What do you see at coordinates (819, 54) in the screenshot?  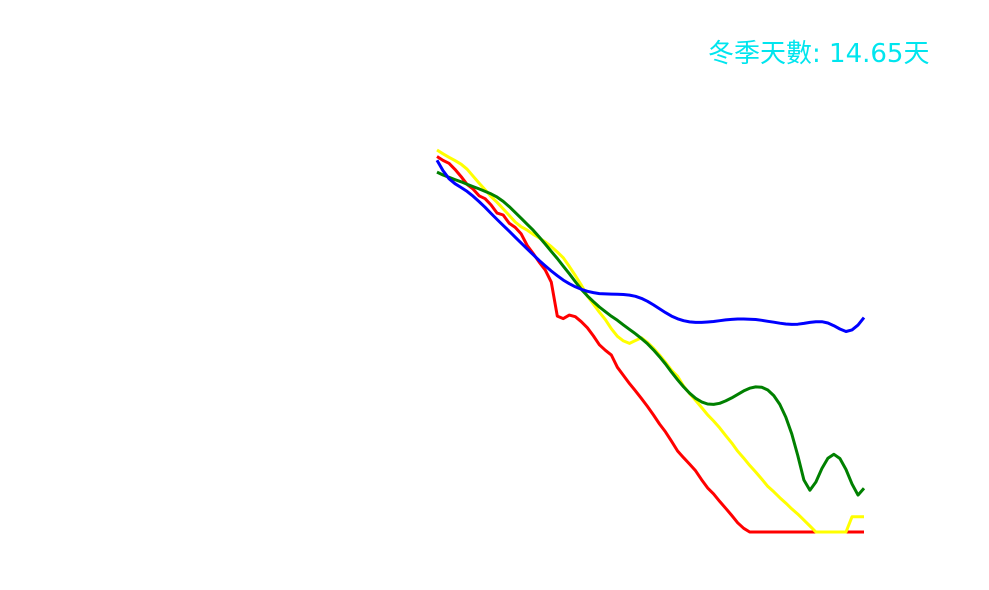 I see `chart-title: 冬季天數: 14.65天` at bounding box center [819, 54].